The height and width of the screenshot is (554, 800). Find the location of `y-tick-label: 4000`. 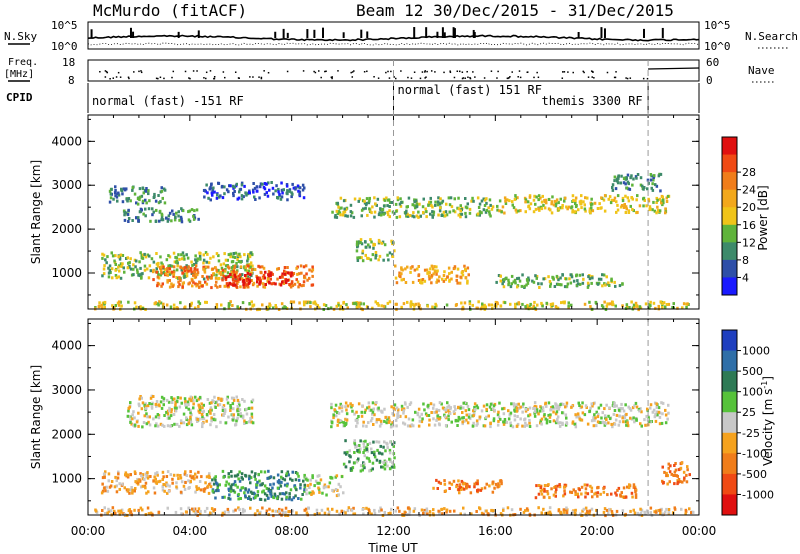

y-tick-label: 4000 is located at coordinates (66, 346).